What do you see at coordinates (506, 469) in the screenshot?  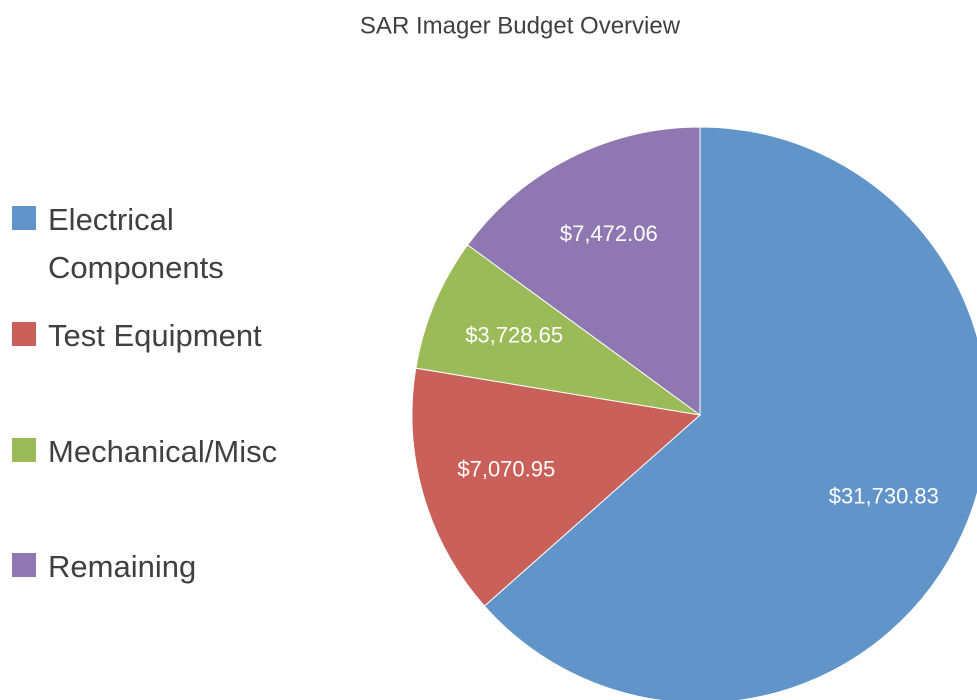 I see `data-label: $7,070.95` at bounding box center [506, 469].